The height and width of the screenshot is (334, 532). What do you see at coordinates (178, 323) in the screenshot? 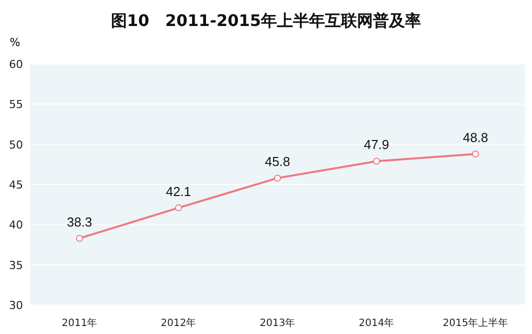
I see `x-tick-label: 2012年` at bounding box center [178, 323].